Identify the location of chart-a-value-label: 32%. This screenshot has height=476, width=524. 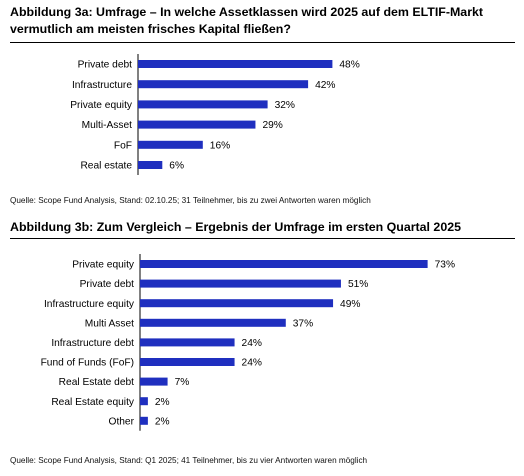
(285, 105).